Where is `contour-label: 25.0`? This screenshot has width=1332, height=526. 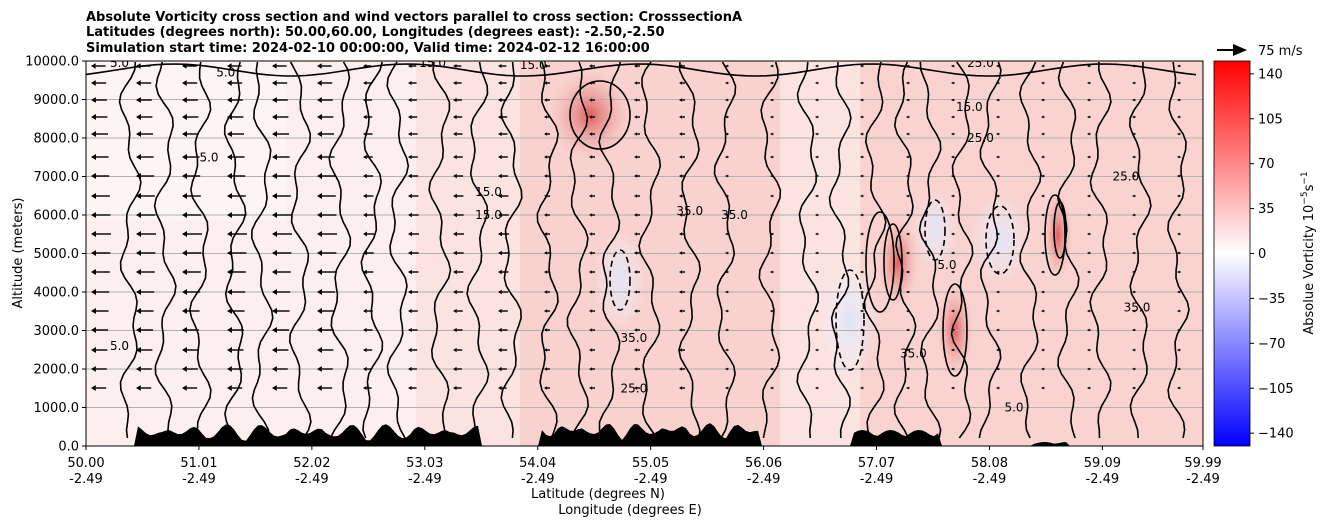 contour-label: 25.0 is located at coordinates (634, 388).